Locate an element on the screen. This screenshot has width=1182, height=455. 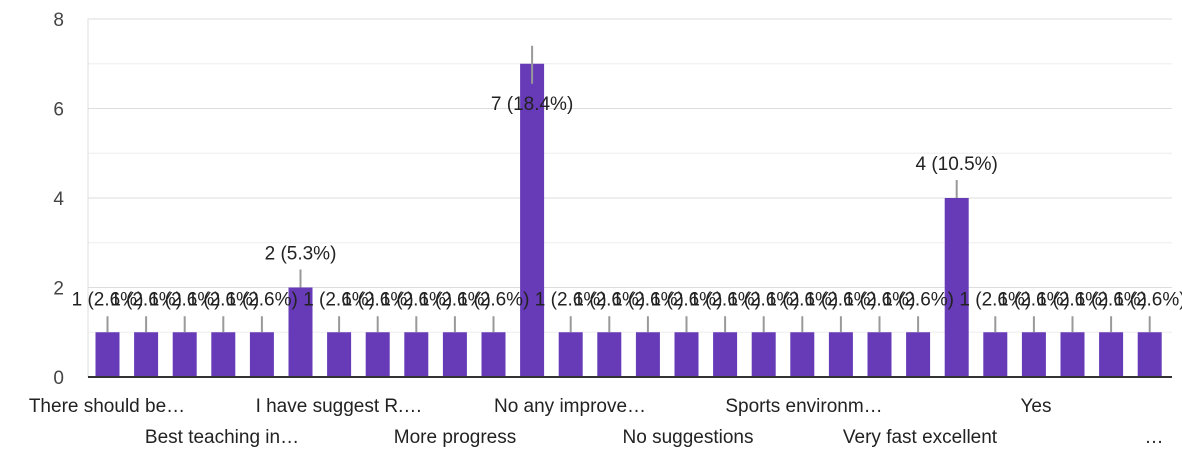
y-tick-label: 2 is located at coordinates (58, 289).